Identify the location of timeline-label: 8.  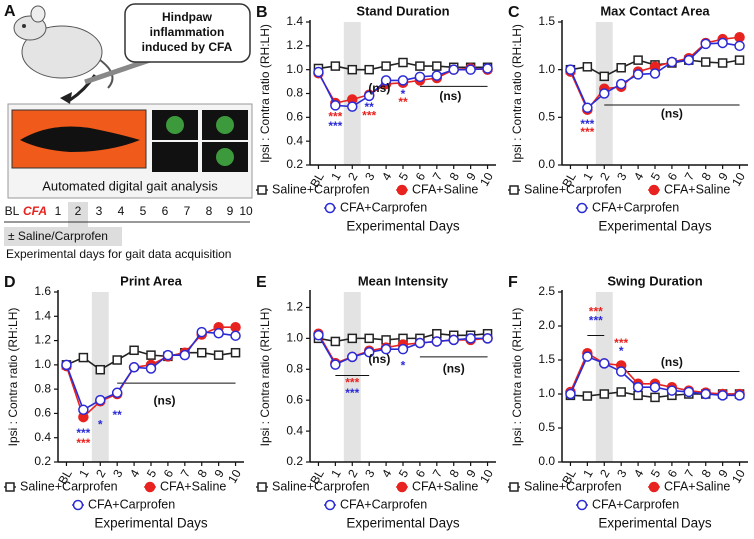
(209, 211).